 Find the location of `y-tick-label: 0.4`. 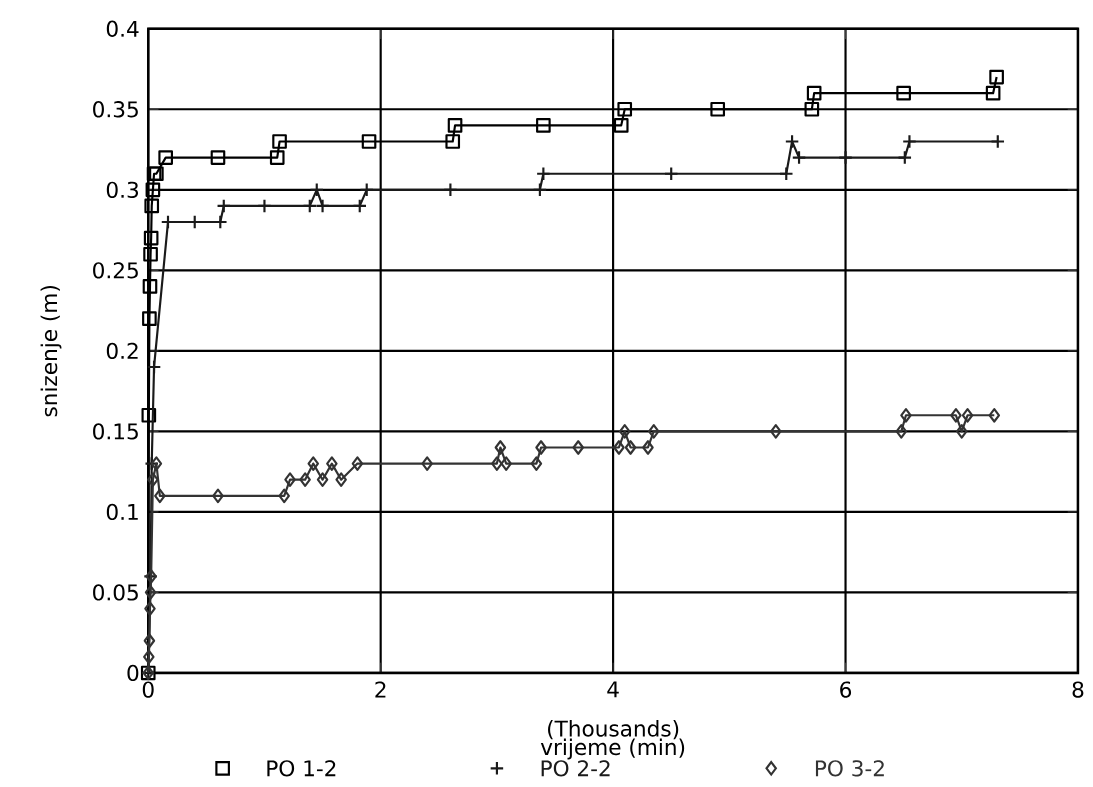

y-tick-label: 0.4 is located at coordinates (122, 28).